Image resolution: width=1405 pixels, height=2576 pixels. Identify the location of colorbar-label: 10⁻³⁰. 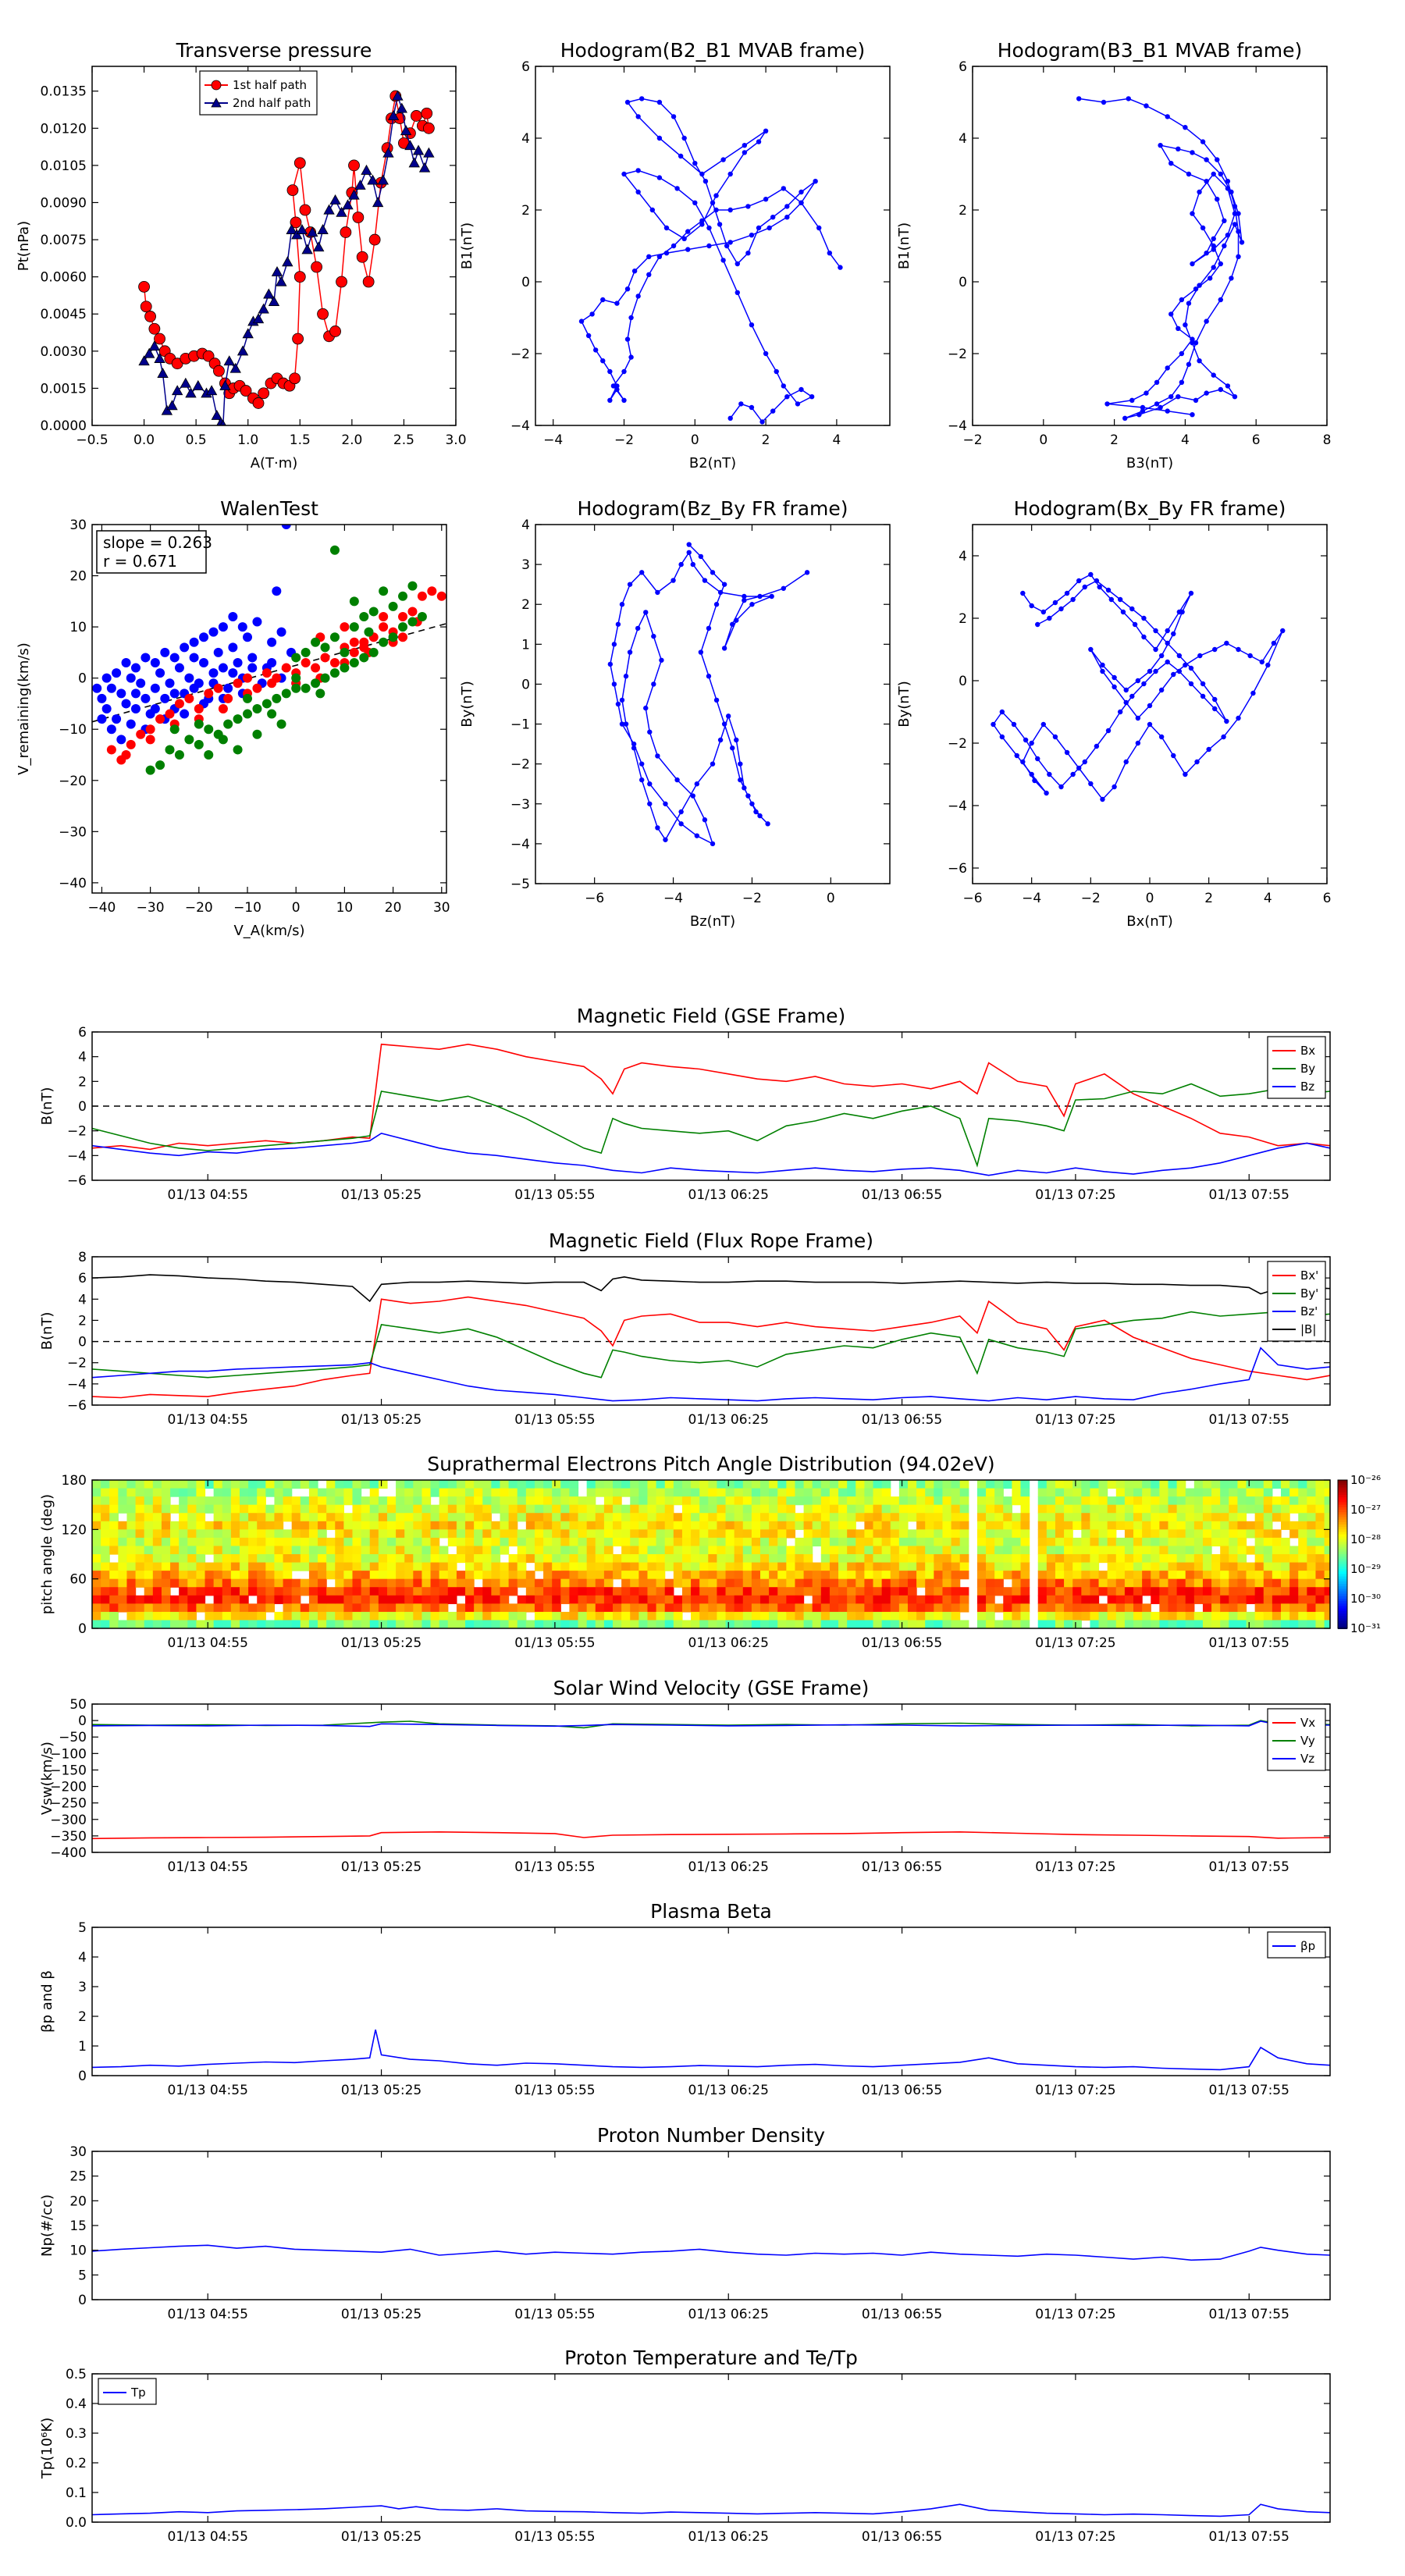
(1365, 1599).